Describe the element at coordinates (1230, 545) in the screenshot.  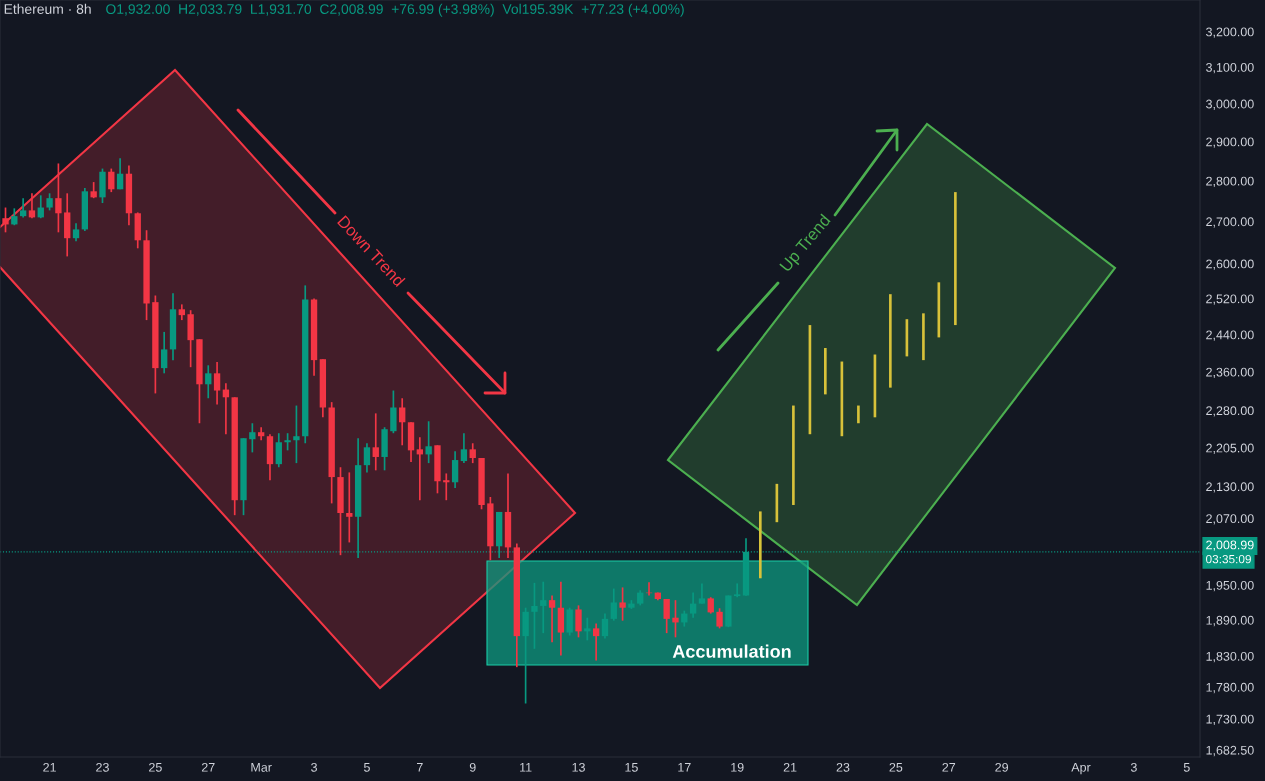
I see `ref-line-label: 2,008.99` at that location.